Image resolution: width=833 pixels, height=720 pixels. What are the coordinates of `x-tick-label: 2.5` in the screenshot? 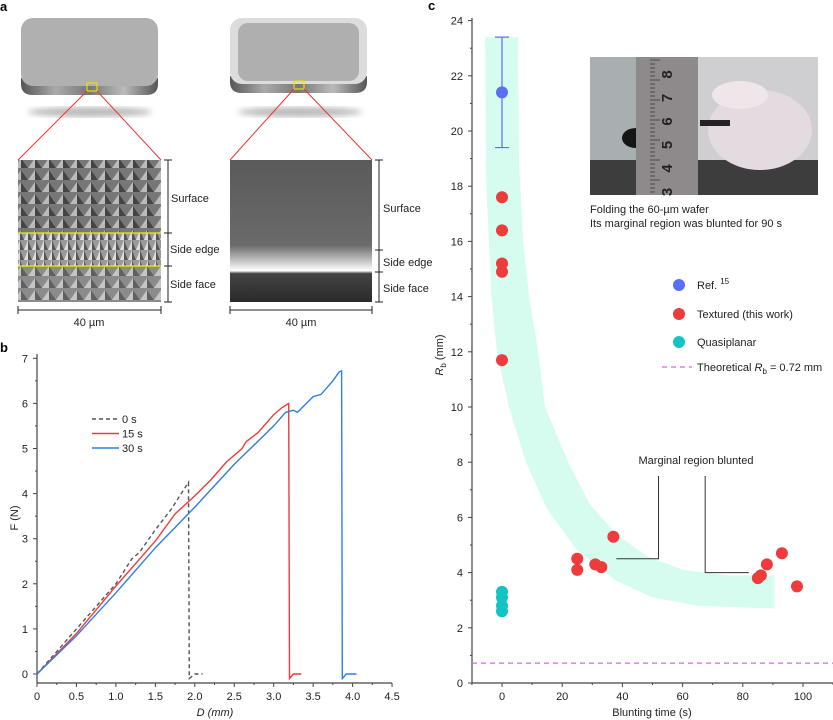 It's located at (234, 697).